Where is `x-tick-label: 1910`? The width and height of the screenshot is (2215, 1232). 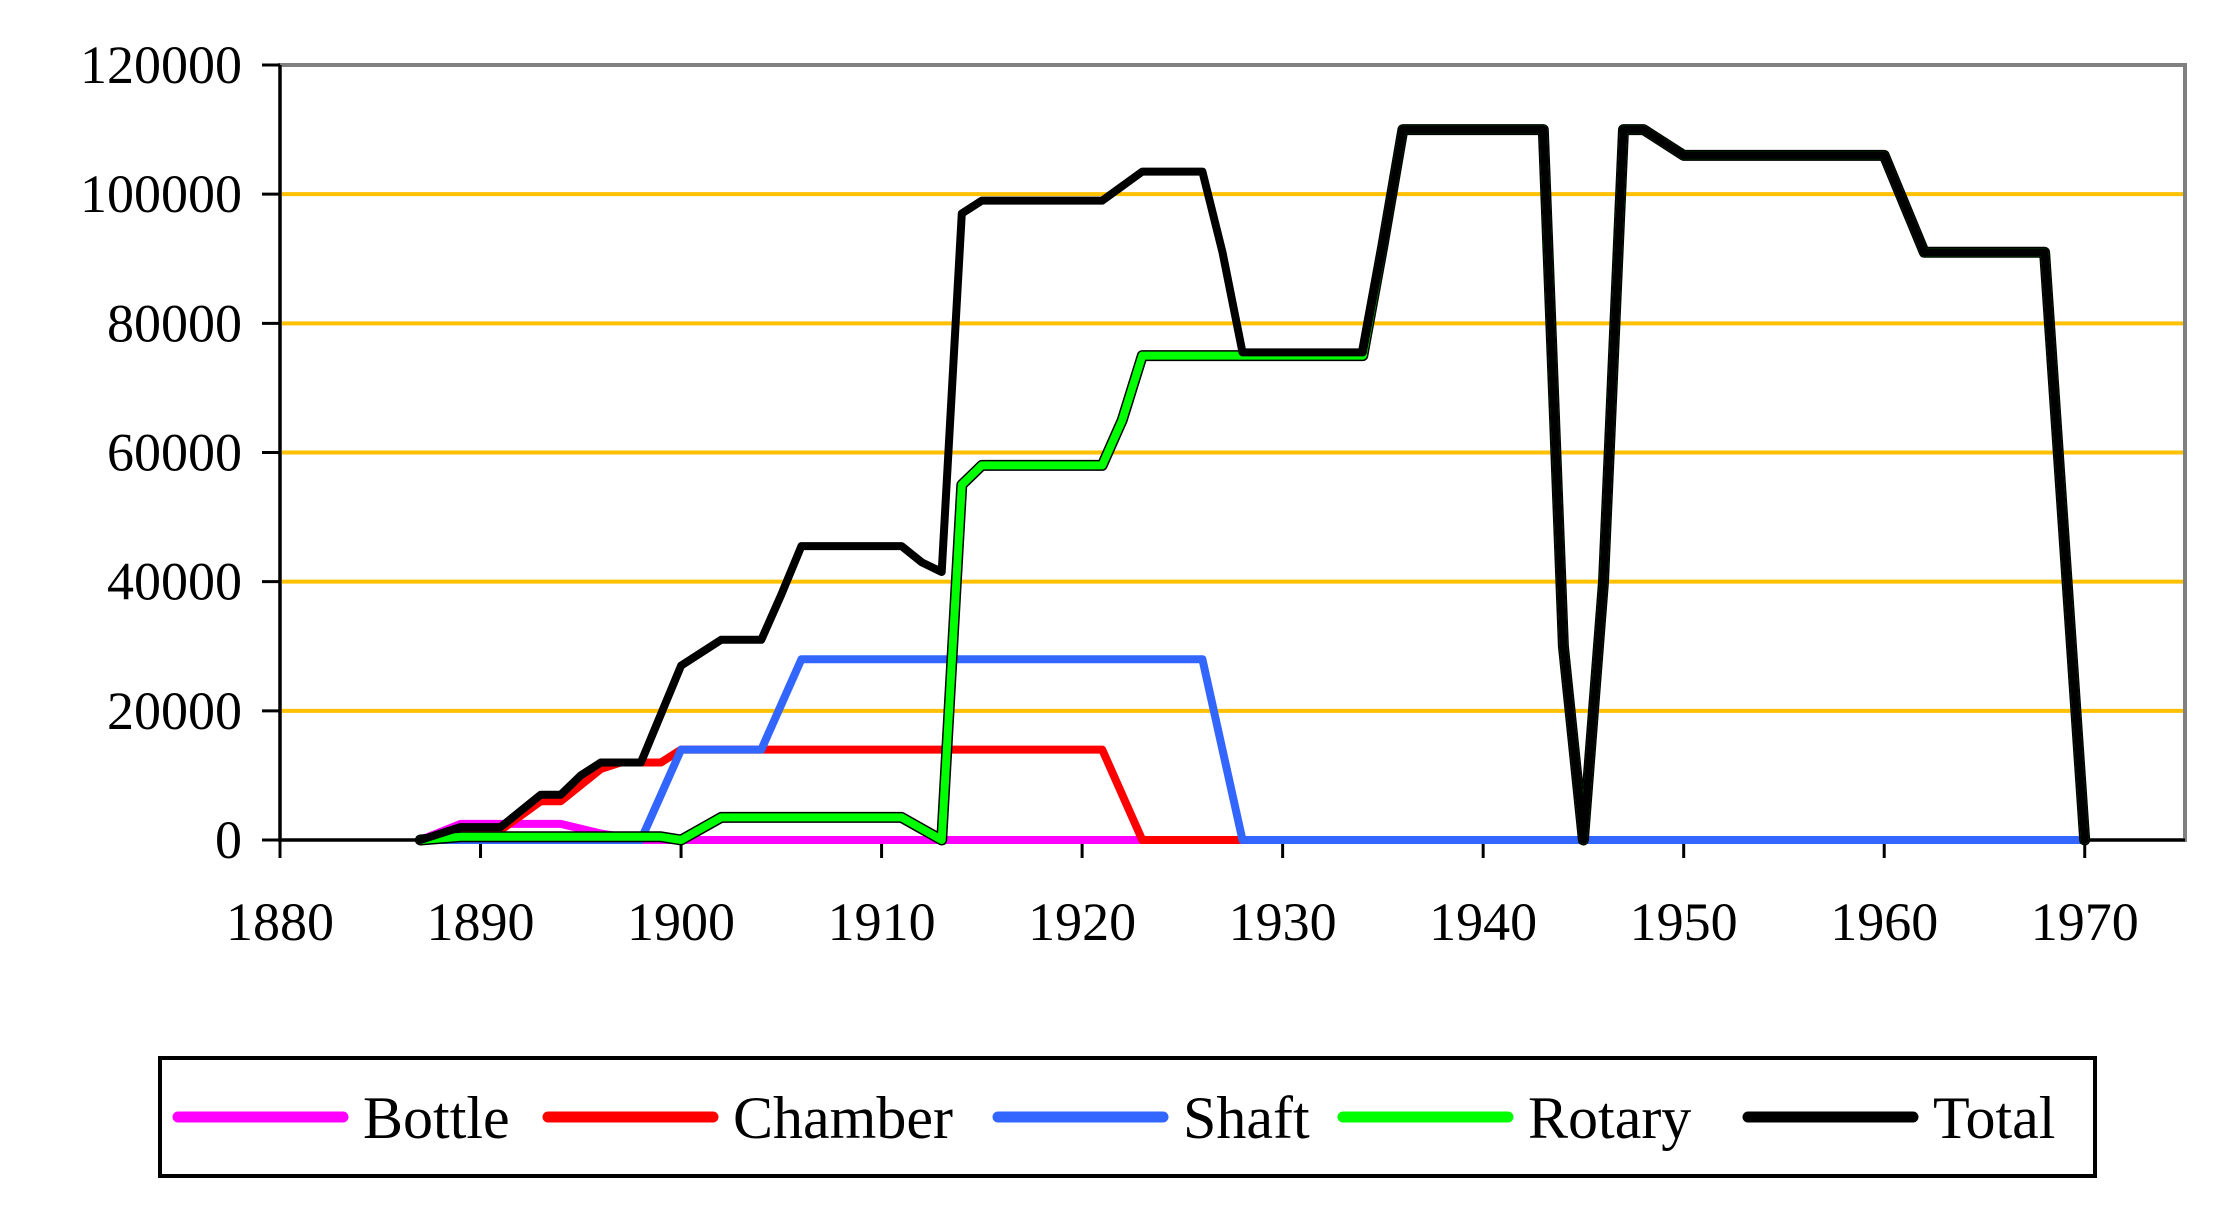 x-tick-label: 1910 is located at coordinates (882, 922).